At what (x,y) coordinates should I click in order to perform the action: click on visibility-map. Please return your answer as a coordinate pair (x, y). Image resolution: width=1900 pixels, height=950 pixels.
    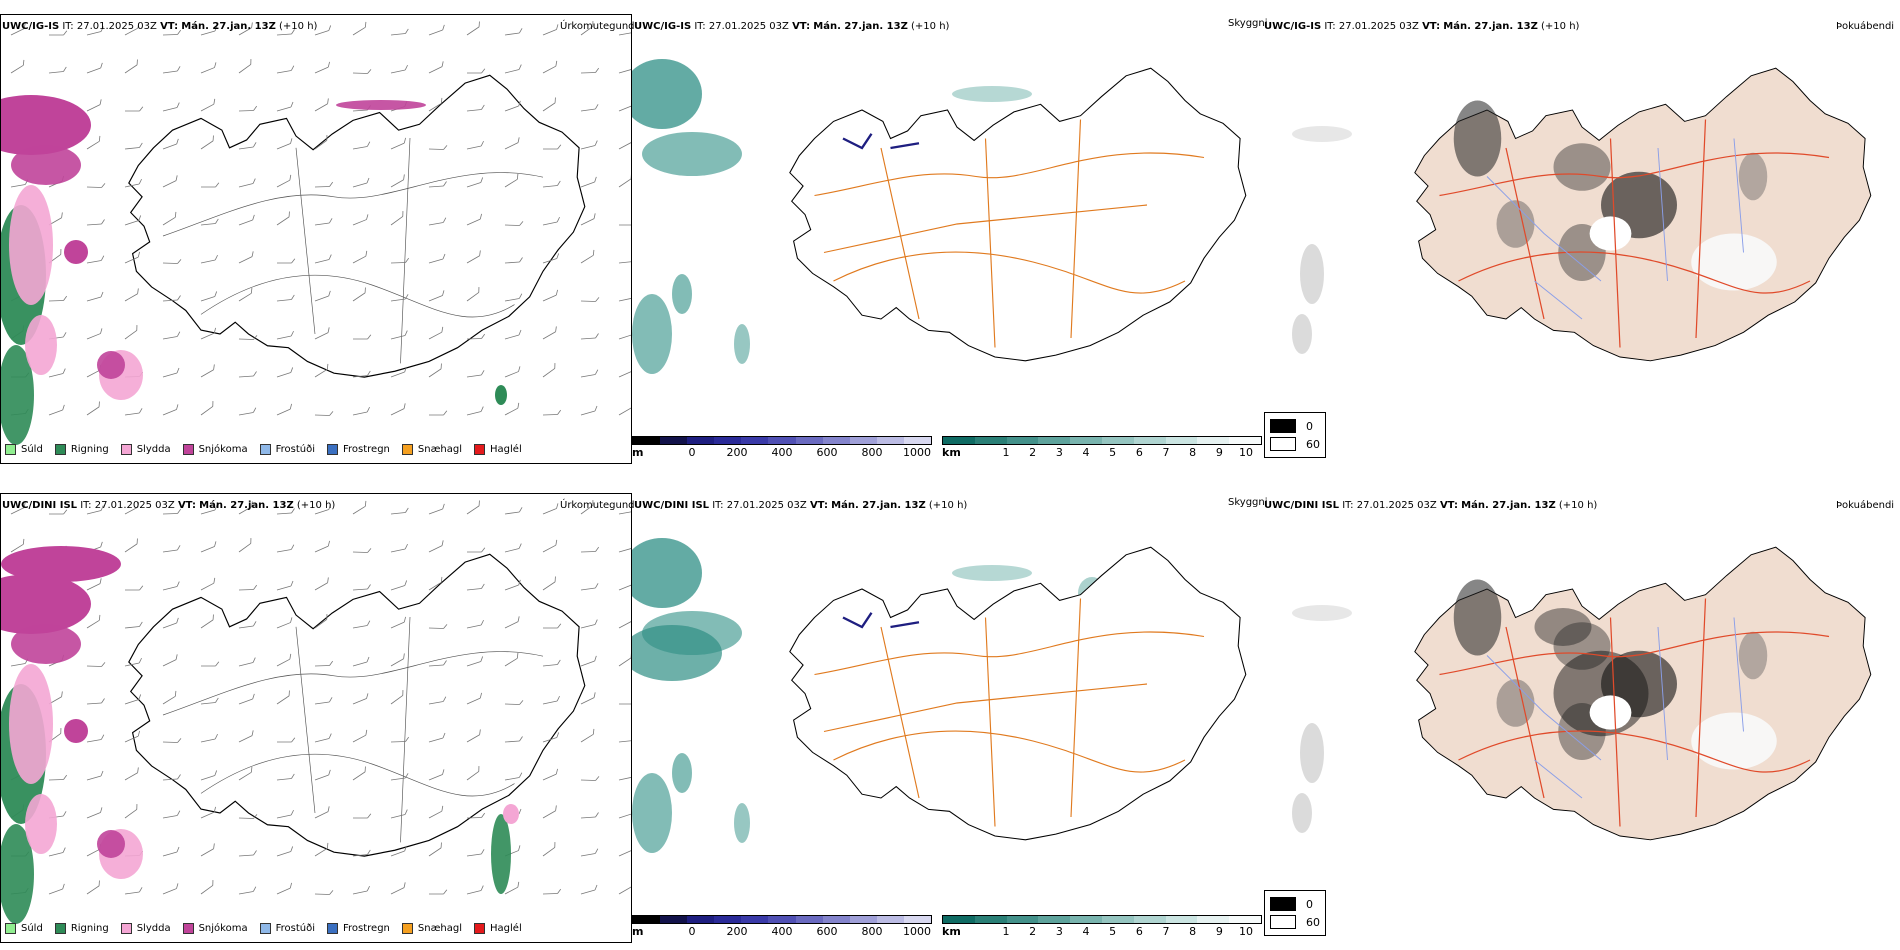
    Looking at the image, I should click on (939, 216).